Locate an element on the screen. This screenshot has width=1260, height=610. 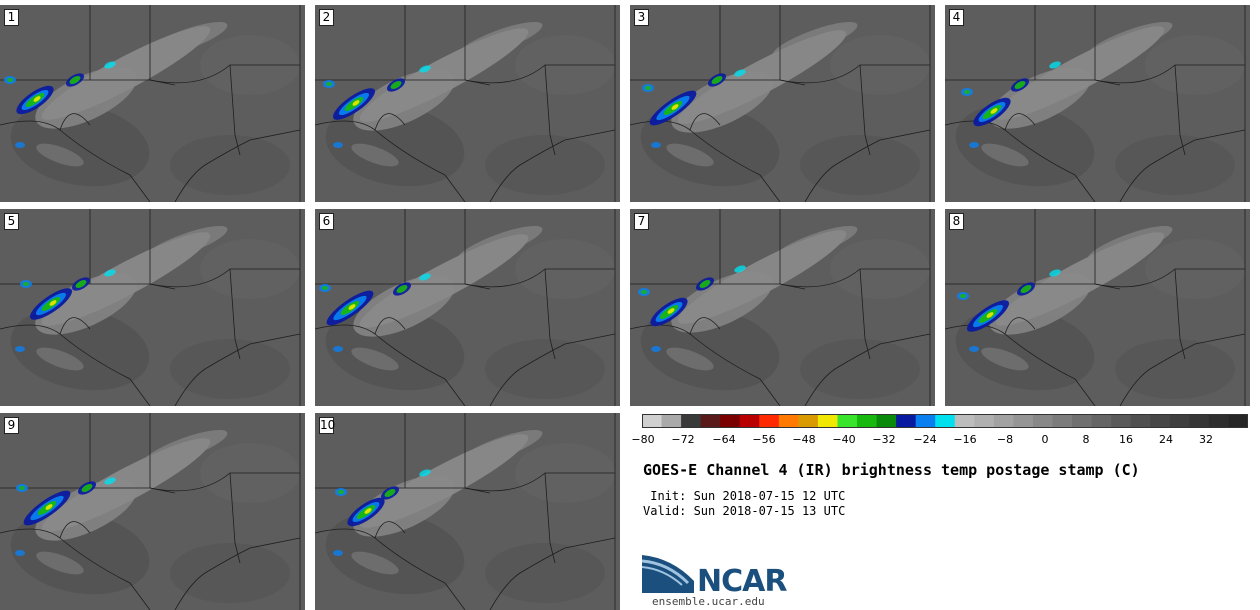
colorbar-tick: 16 is located at coordinates (1126, 439).